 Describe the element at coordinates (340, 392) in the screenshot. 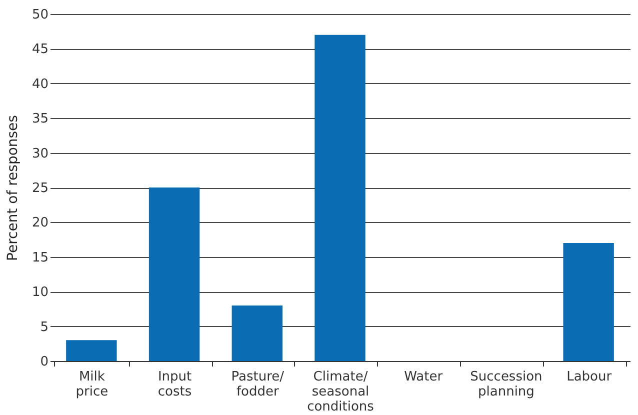

I see `x-tick-label: Climate/seasonal conditions` at that location.